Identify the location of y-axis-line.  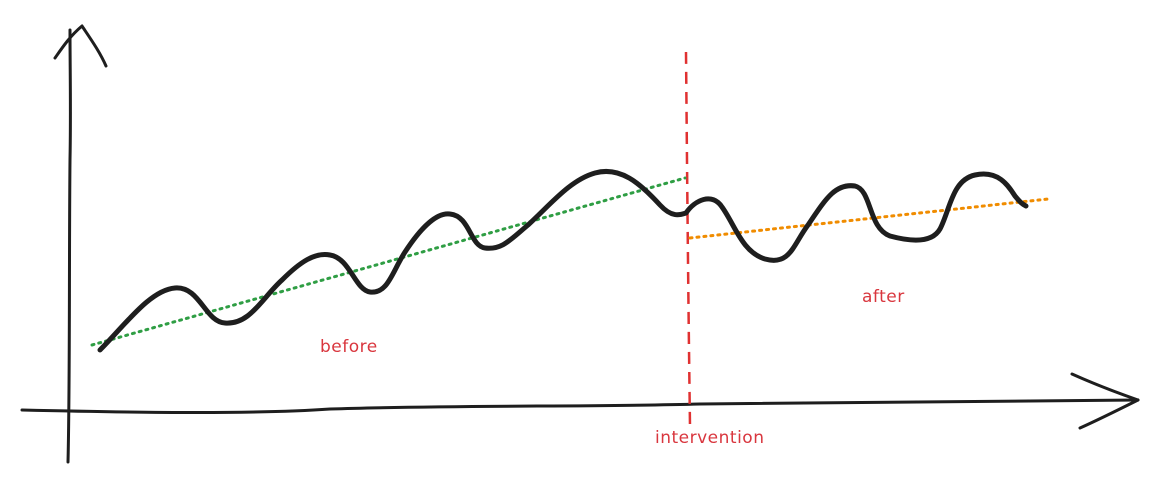
(69, 246).